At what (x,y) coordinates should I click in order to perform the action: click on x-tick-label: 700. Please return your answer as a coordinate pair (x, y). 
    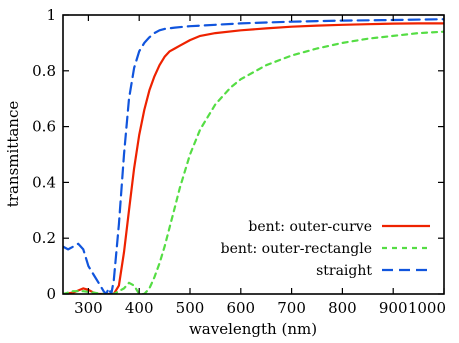
    Looking at the image, I should click on (291, 308).